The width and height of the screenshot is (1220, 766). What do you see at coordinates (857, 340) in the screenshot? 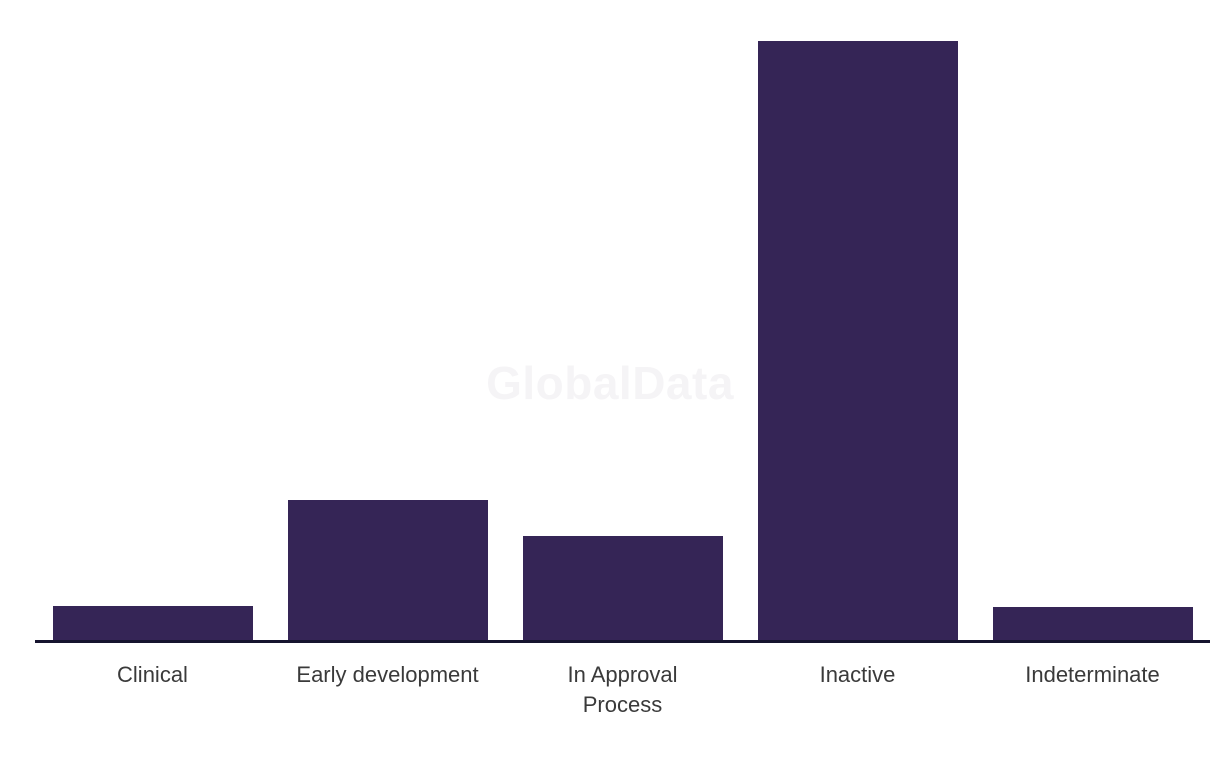
I see `bar-inactive` at bounding box center [857, 340].